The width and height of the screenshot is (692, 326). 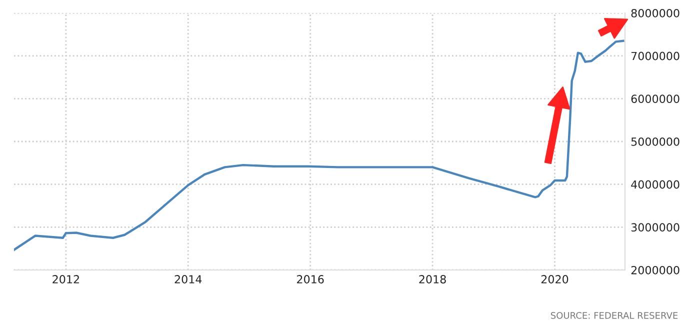 I want to click on x-tick-label: 2012, so click(x=65, y=279).